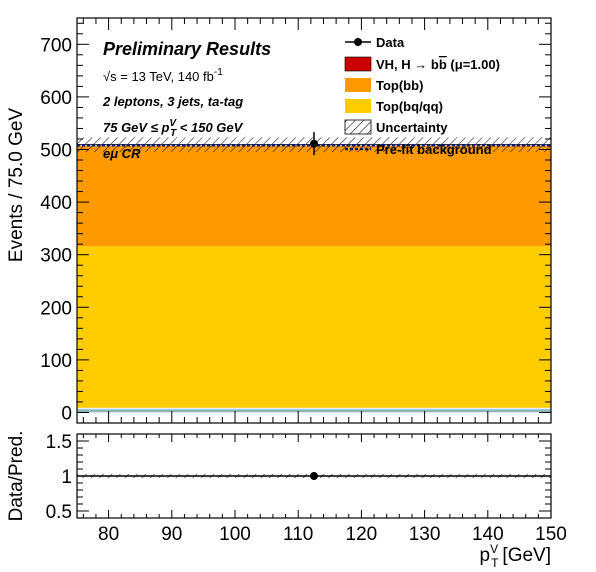  Describe the element at coordinates (108, 534) in the screenshot. I see `x-tick-label: 80` at that location.